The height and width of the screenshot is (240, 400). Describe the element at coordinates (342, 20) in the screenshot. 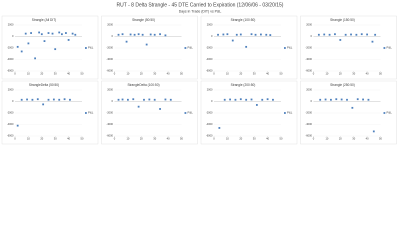

I see `panel-title: Strangle (150:50)` at that location.